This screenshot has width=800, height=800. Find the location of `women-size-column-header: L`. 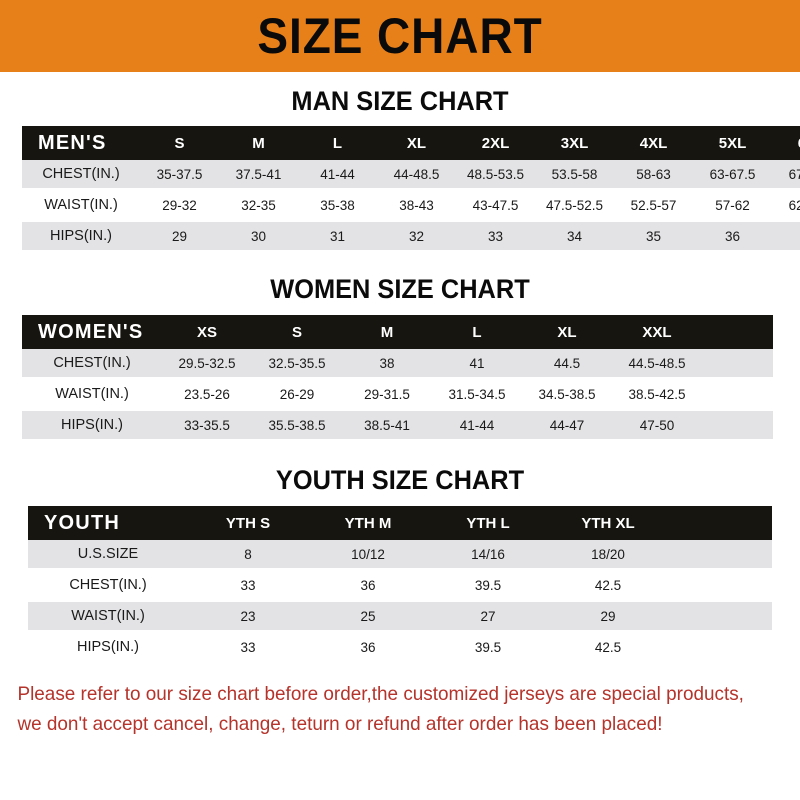

women-size-column-header: L is located at coordinates (477, 332).